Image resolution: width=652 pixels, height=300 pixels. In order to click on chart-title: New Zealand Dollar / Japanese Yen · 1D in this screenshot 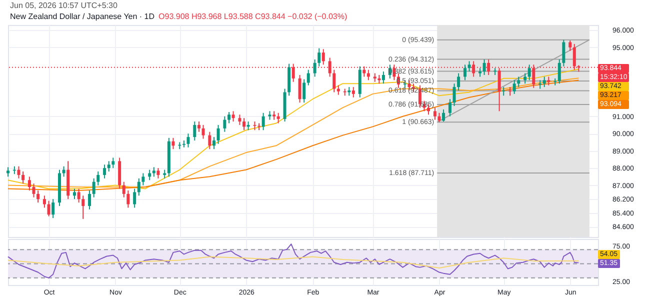, I will do `click(82, 16)`.